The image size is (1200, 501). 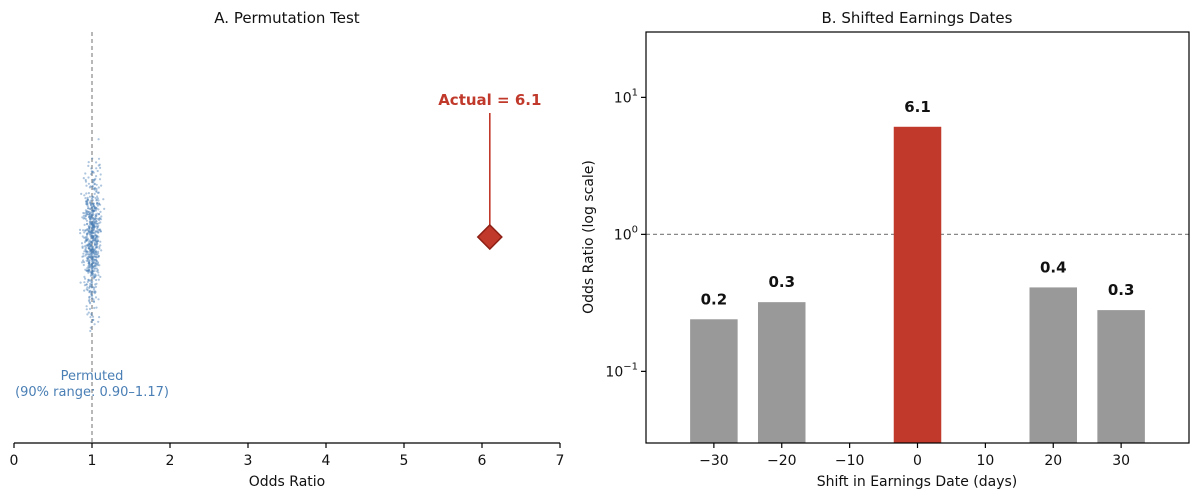 What do you see at coordinates (850, 461) in the screenshot?
I see `panel-b-x-tick-label: −10` at bounding box center [850, 461].